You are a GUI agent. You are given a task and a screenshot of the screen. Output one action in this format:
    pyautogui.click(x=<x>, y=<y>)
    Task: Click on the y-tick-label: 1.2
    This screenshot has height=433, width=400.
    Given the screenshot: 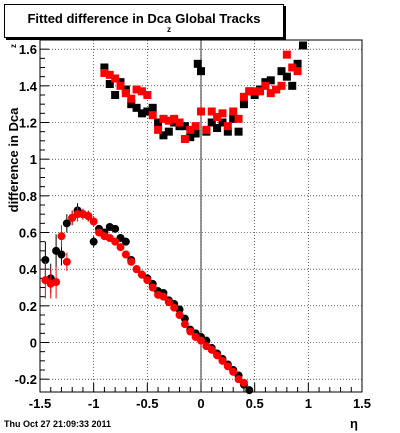 What is the action you would take?
    pyautogui.click(x=28, y=123)
    